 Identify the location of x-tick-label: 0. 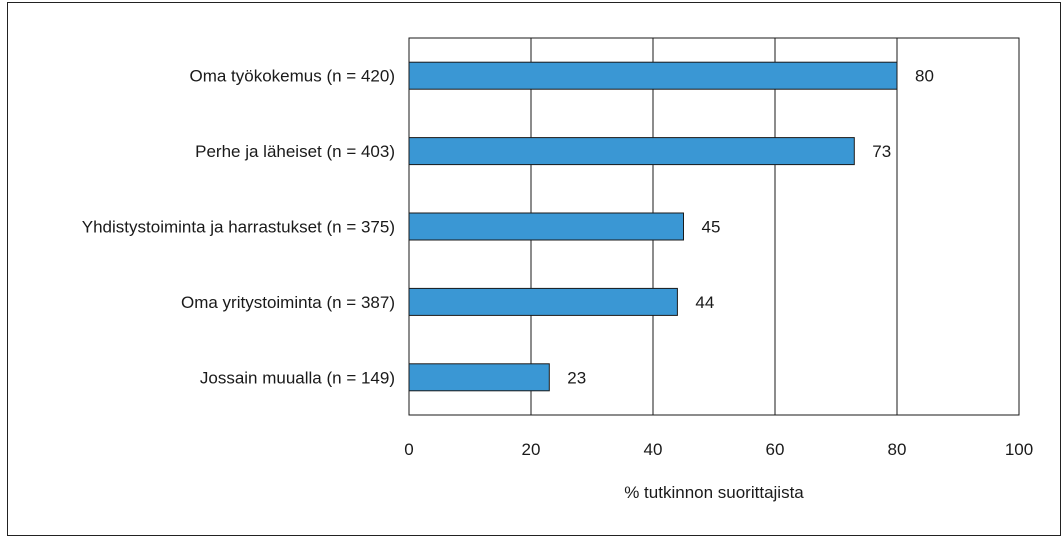
(408, 449).